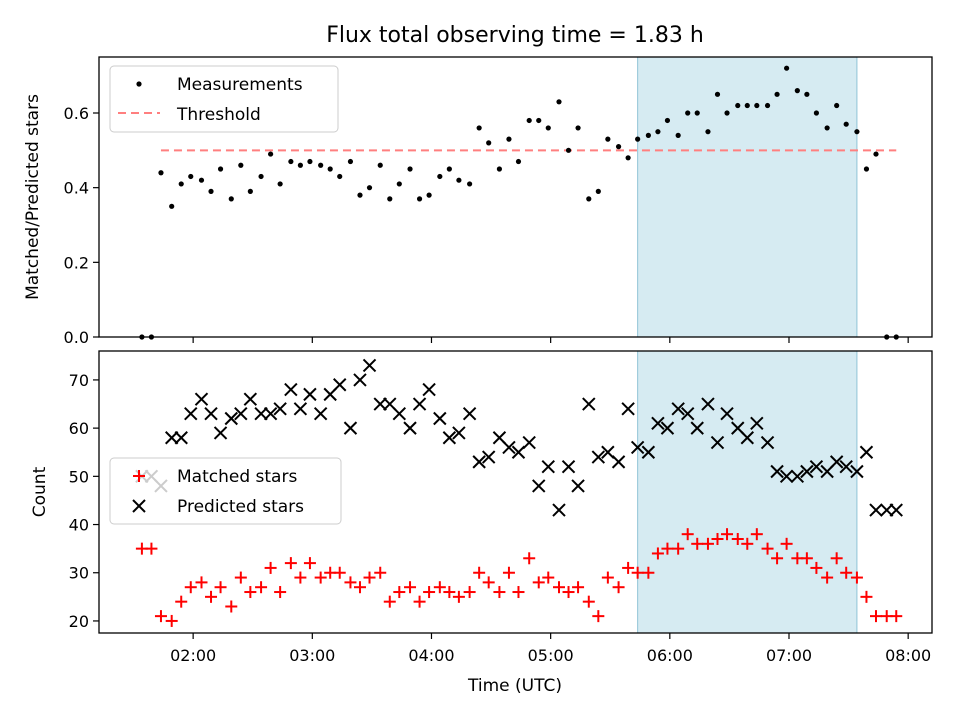 Image resolution: width=960 pixels, height=720 pixels. Describe the element at coordinates (193, 655) in the screenshot. I see `x-tick-label: 02:00` at that location.